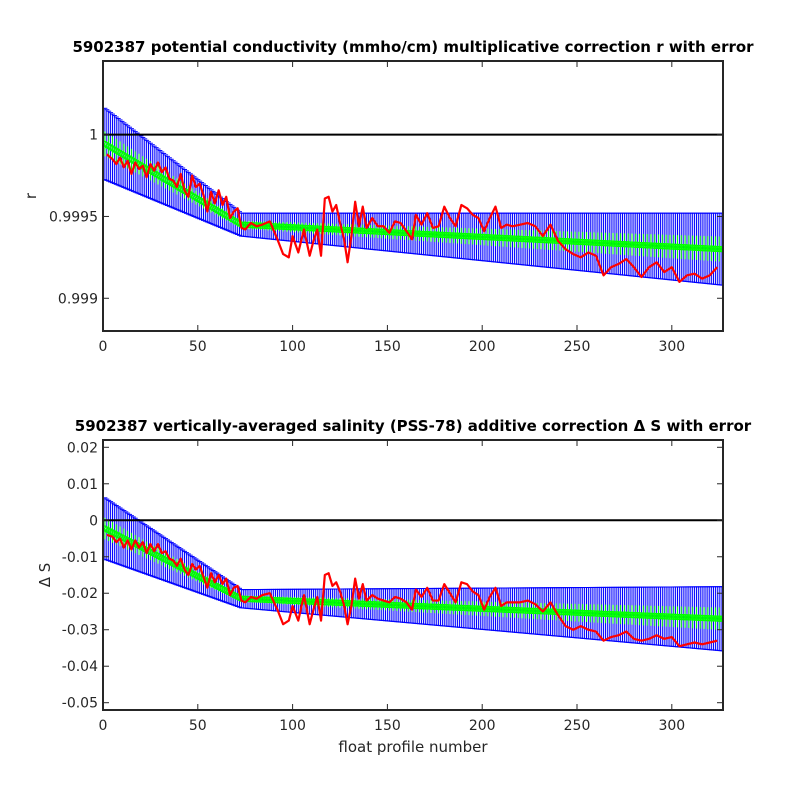 Image resolution: width=800 pixels, height=800 pixels. I want to click on y-axis-label: r, so click(31, 195).